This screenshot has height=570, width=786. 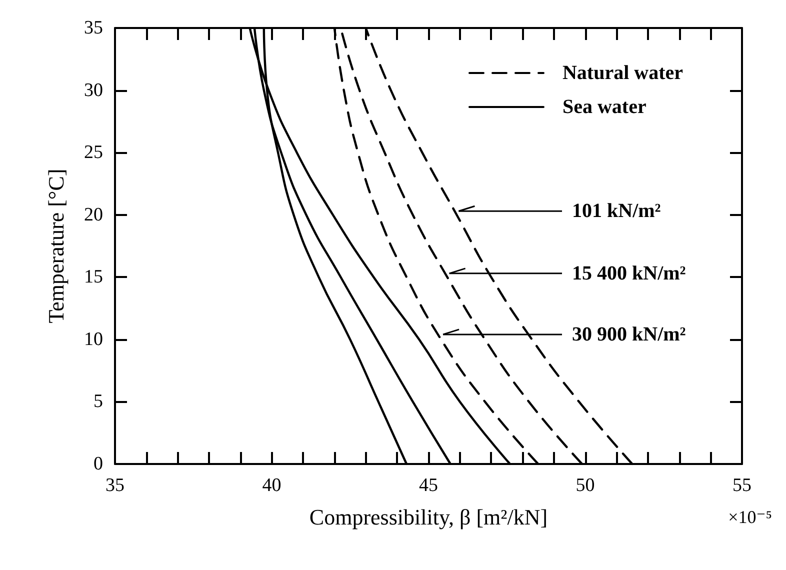 I want to click on y-tick-label: 35, so click(x=93, y=28).